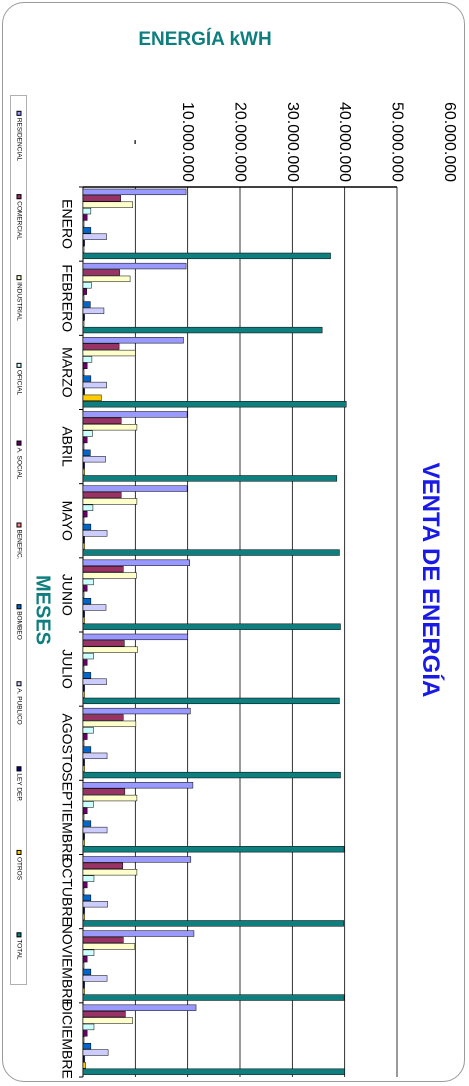  What do you see at coordinates (67, 966) in the screenshot?
I see `category-label: NOVIEMBRE` at bounding box center [67, 966].